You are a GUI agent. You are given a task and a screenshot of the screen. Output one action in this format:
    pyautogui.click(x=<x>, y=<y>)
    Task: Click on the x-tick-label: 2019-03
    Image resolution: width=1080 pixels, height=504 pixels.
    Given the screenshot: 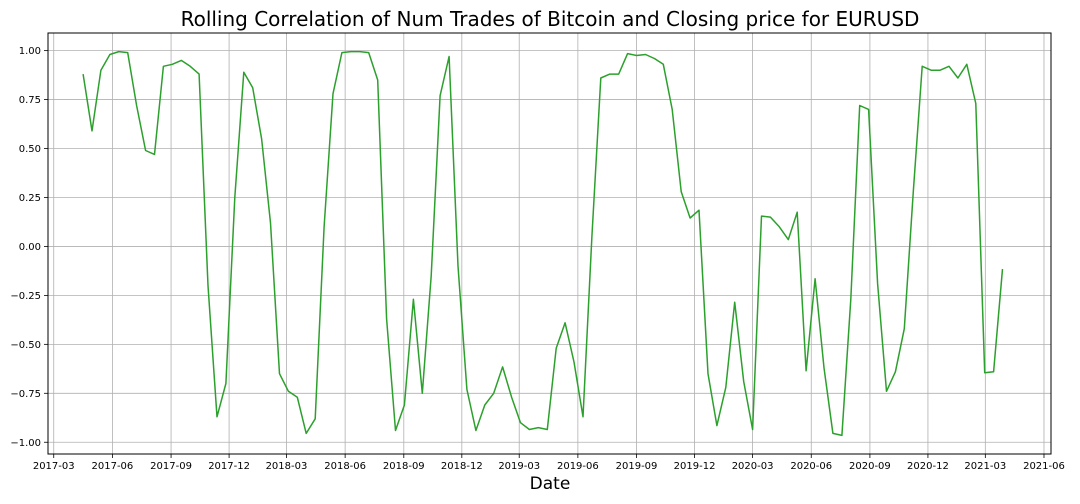 What is the action you would take?
    pyautogui.click(x=519, y=466)
    